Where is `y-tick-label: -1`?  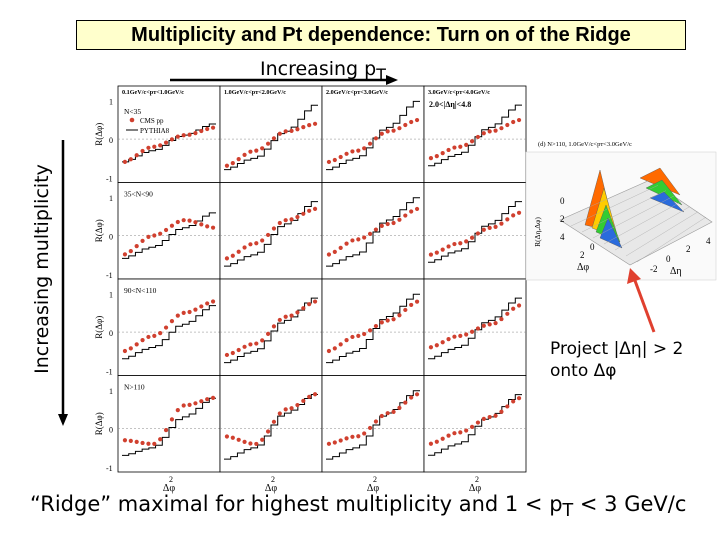
y-tick-label: -1 is located at coordinates (109, 468).